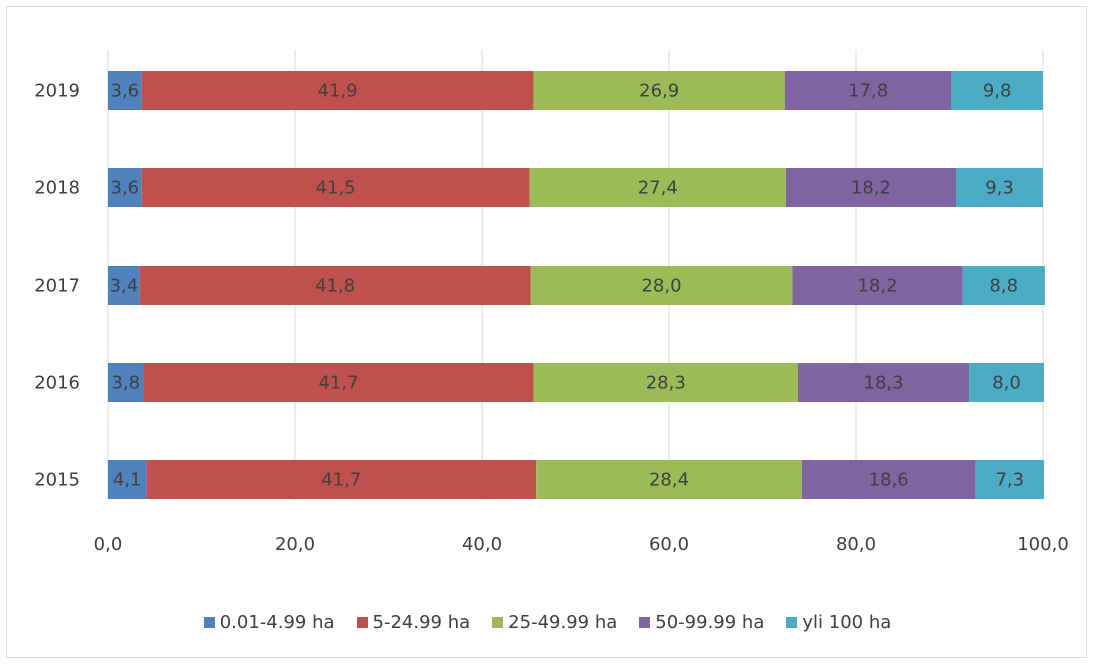 The width and height of the screenshot is (1095, 664). I want to click on x-tick-label-3: 60,0, so click(669, 544).